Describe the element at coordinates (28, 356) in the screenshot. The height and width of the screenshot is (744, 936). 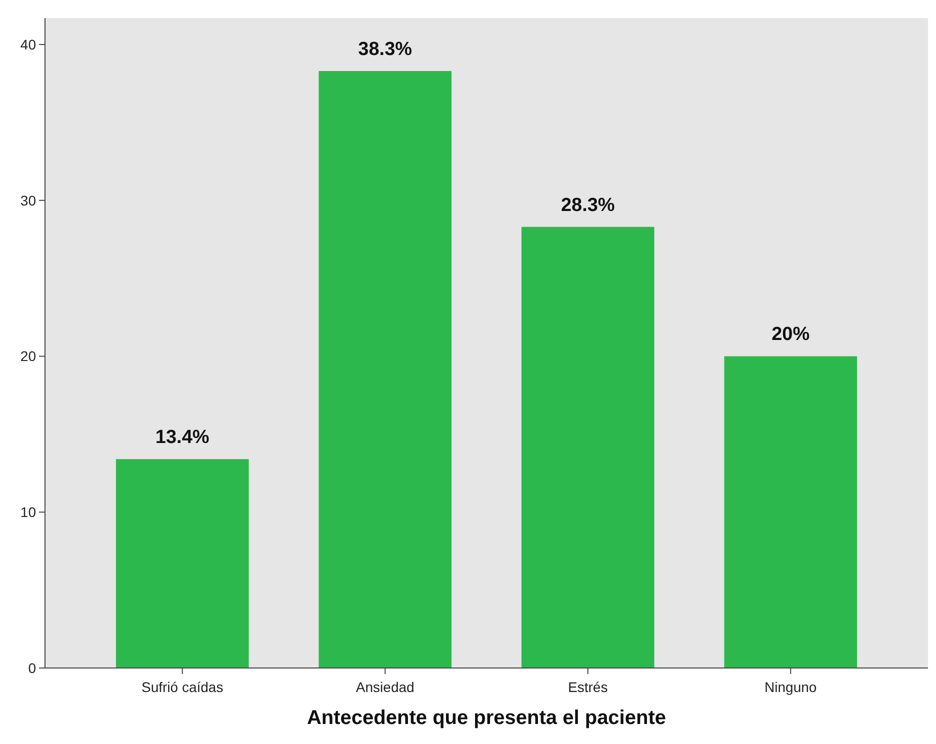
I see `y-tick-label: 20` at that location.